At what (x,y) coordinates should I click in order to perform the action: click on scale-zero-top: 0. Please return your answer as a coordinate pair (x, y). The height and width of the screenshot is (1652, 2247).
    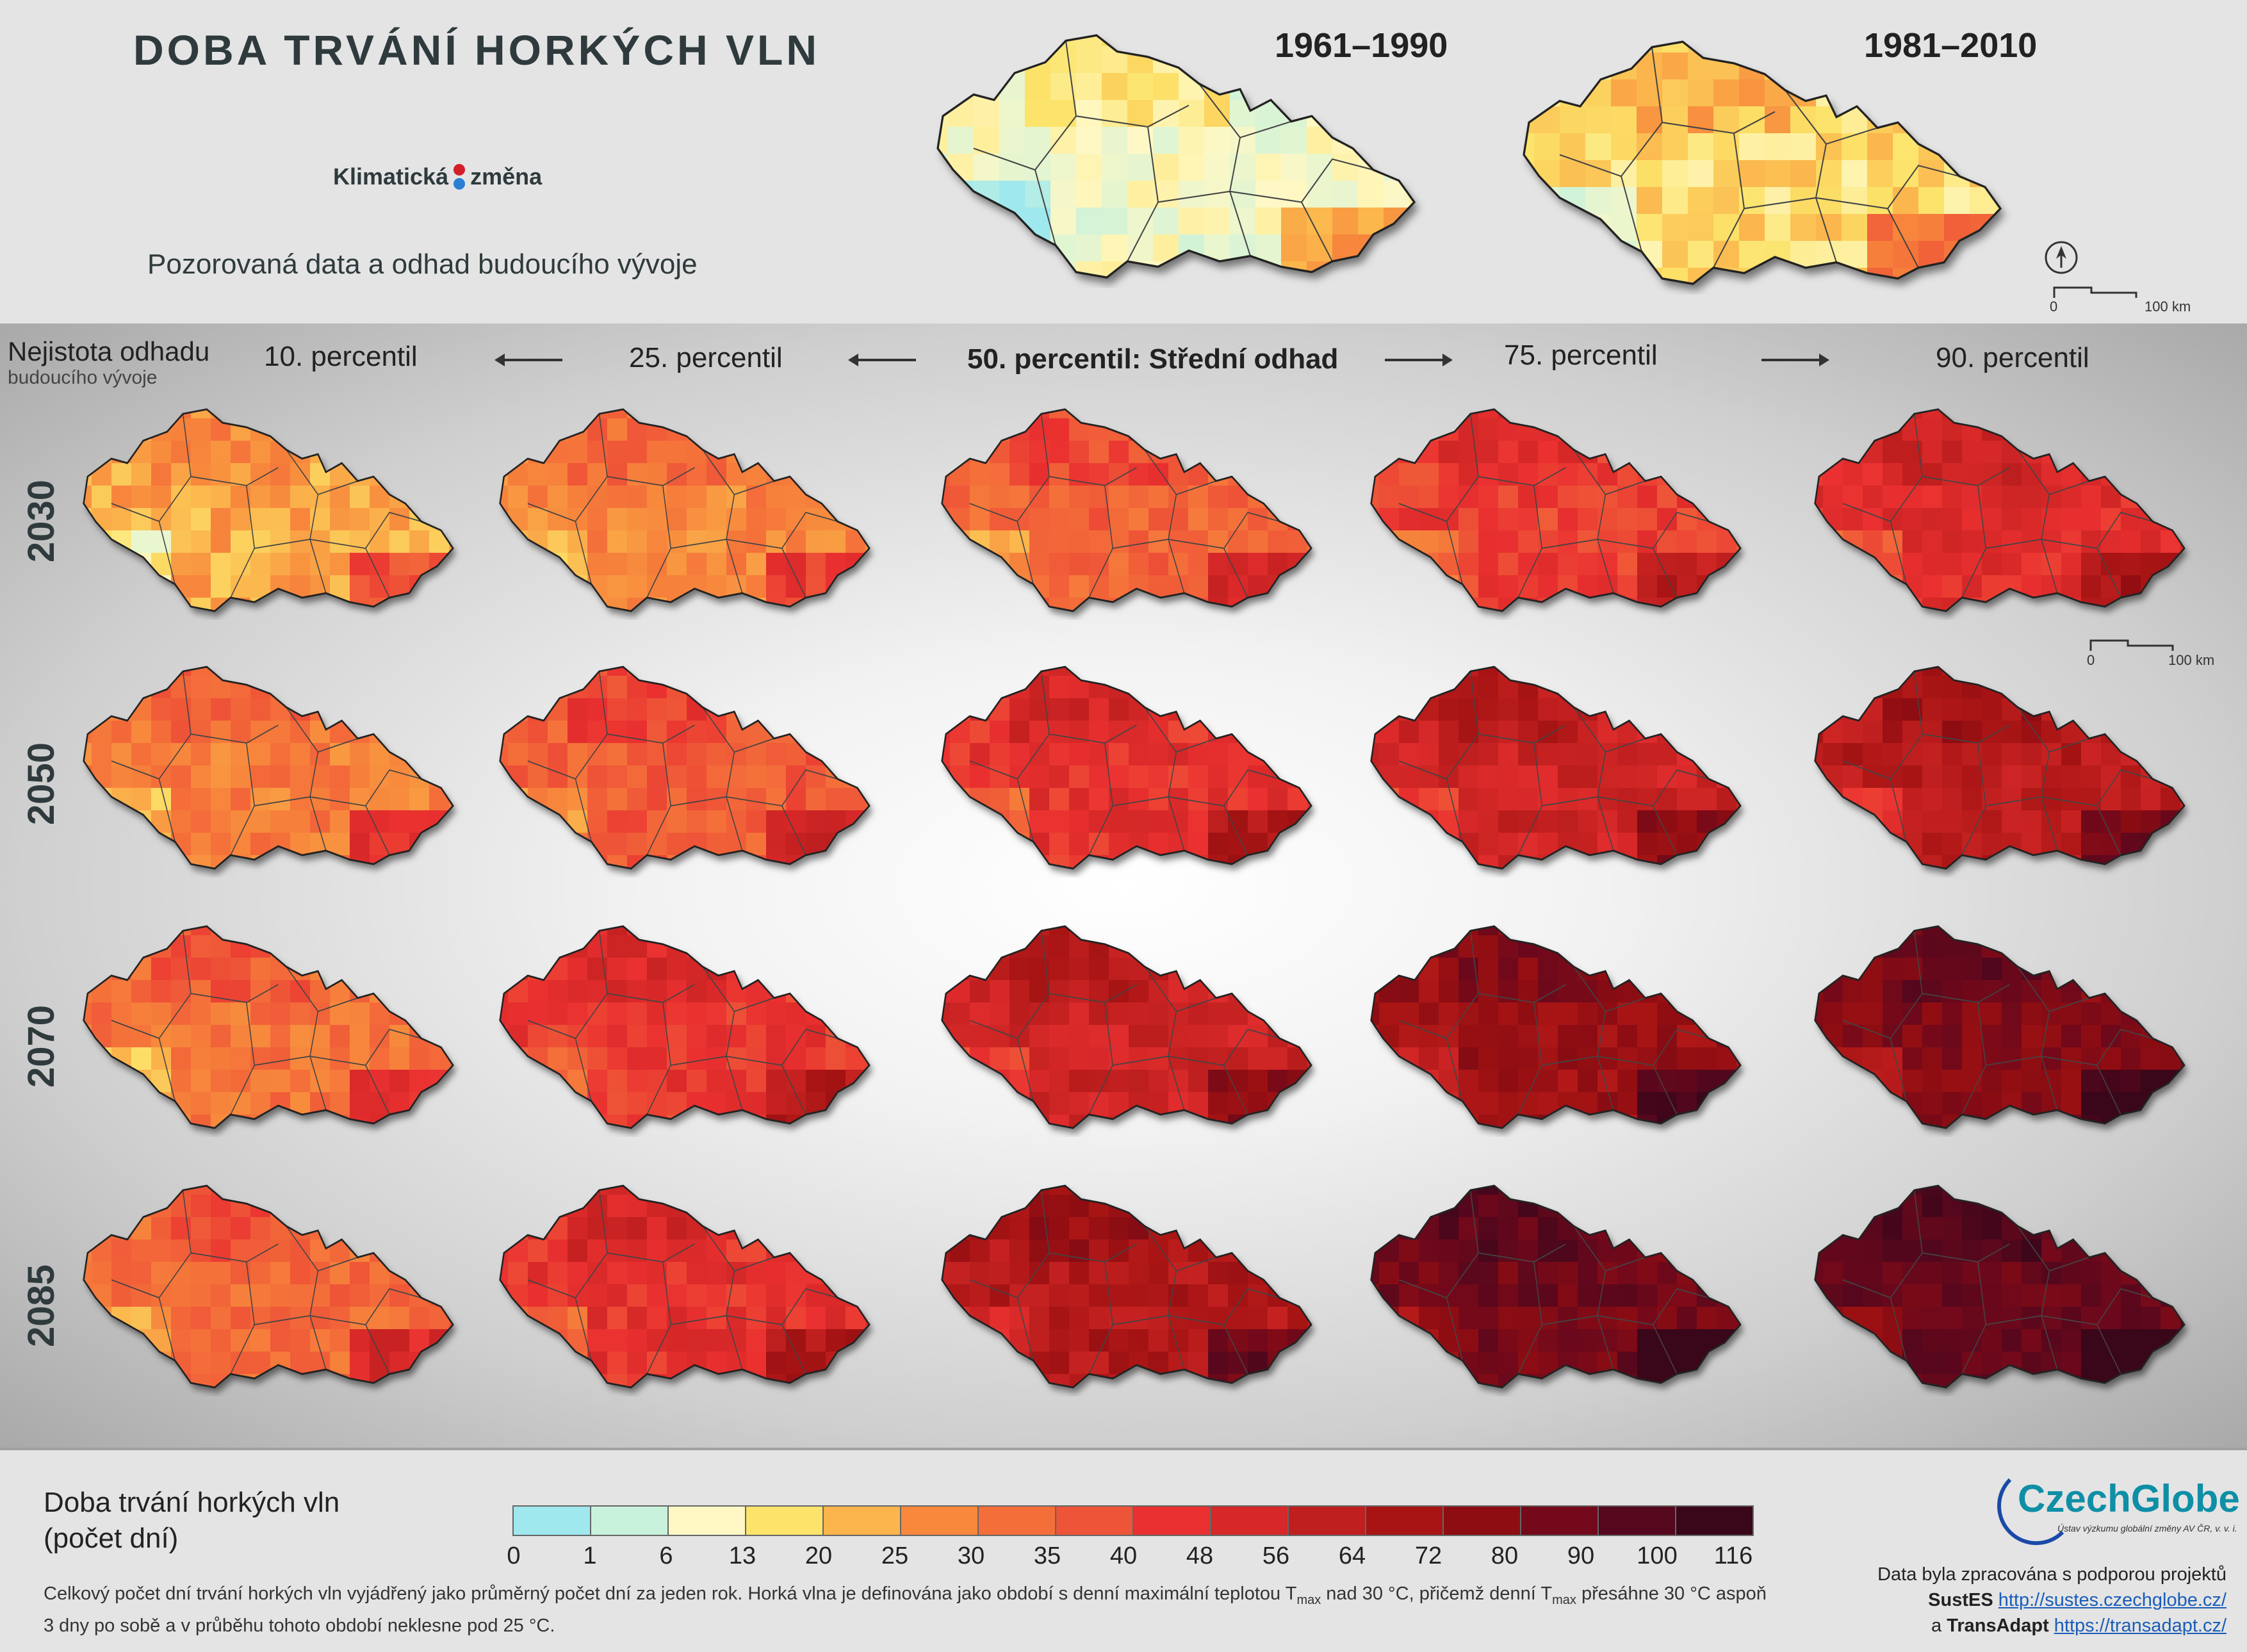
    Looking at the image, I should click on (2054, 307).